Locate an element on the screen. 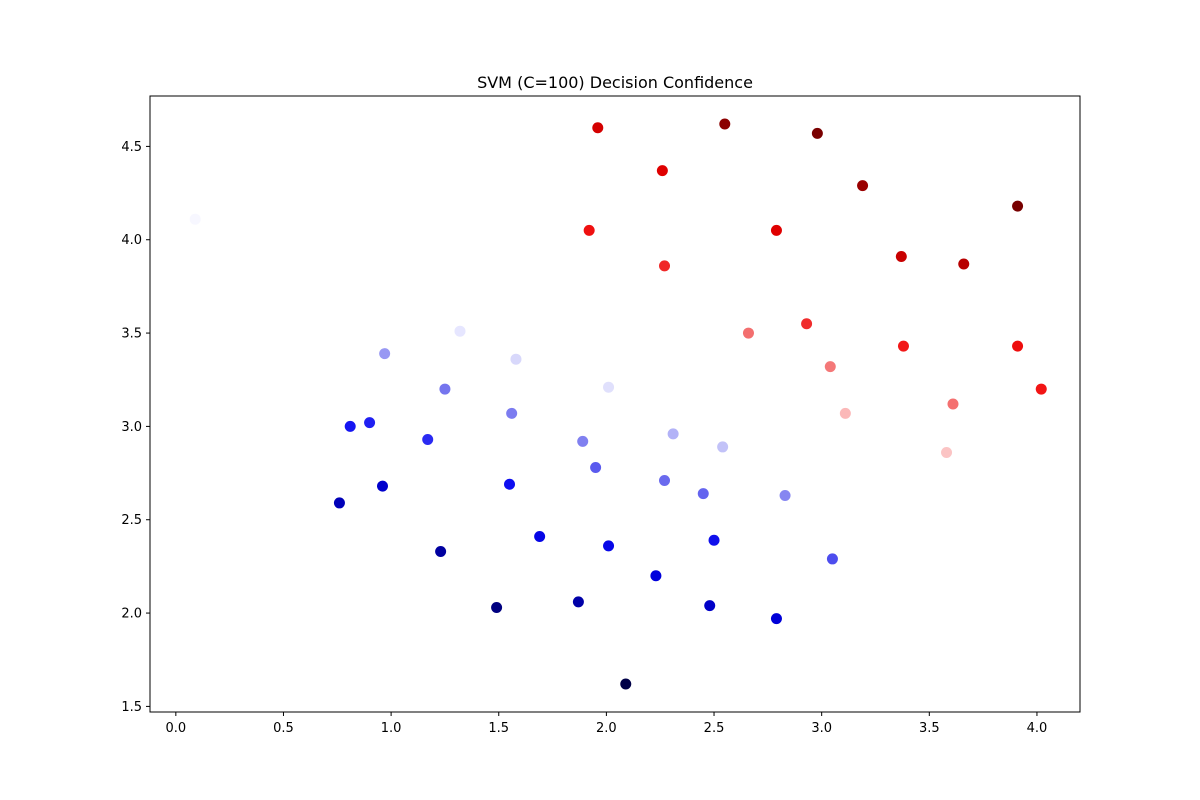 Image resolution: width=1200 pixels, height=800 pixels. x-tick-label-7: 3.5 is located at coordinates (929, 728).